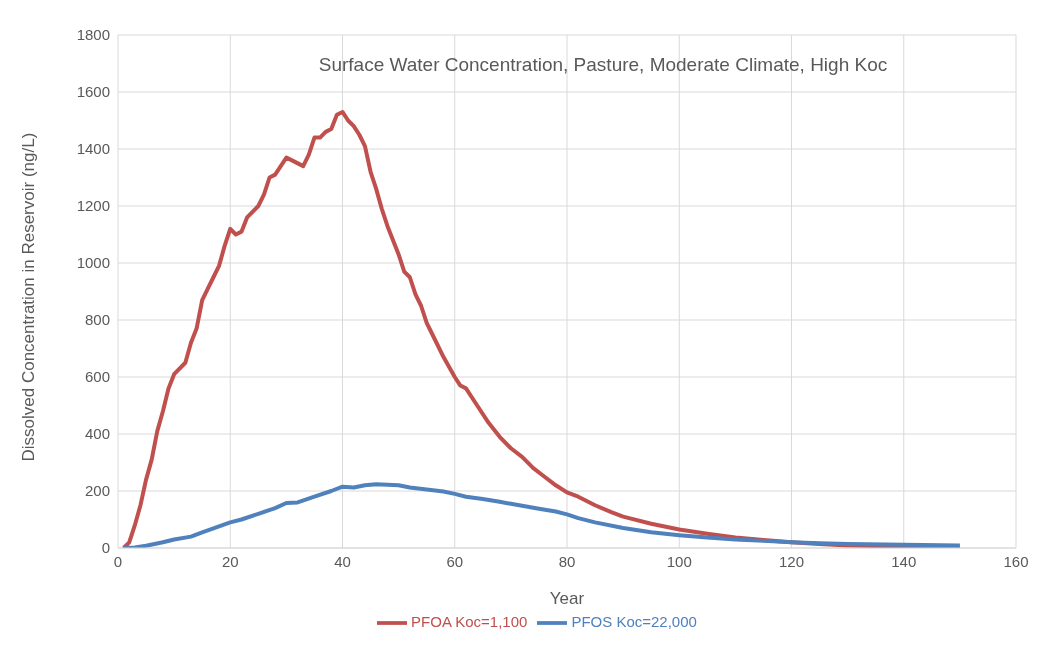 Image resolution: width=1044 pixels, height=655 pixels. What do you see at coordinates (603, 65) in the screenshot?
I see `text: Surface Water Concentration, Pasture, Moderate Climate, High Koc` at bounding box center [603, 65].